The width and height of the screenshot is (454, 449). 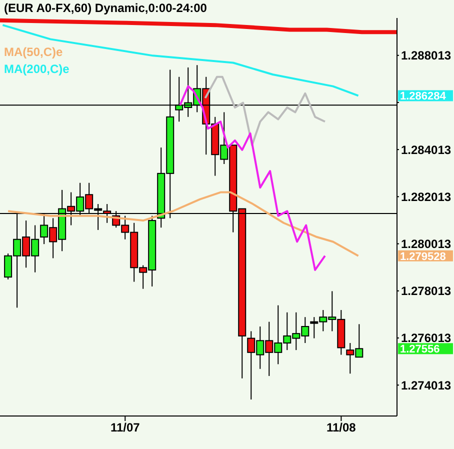 I want to click on x-tick-label: 11/07, so click(x=125, y=427).